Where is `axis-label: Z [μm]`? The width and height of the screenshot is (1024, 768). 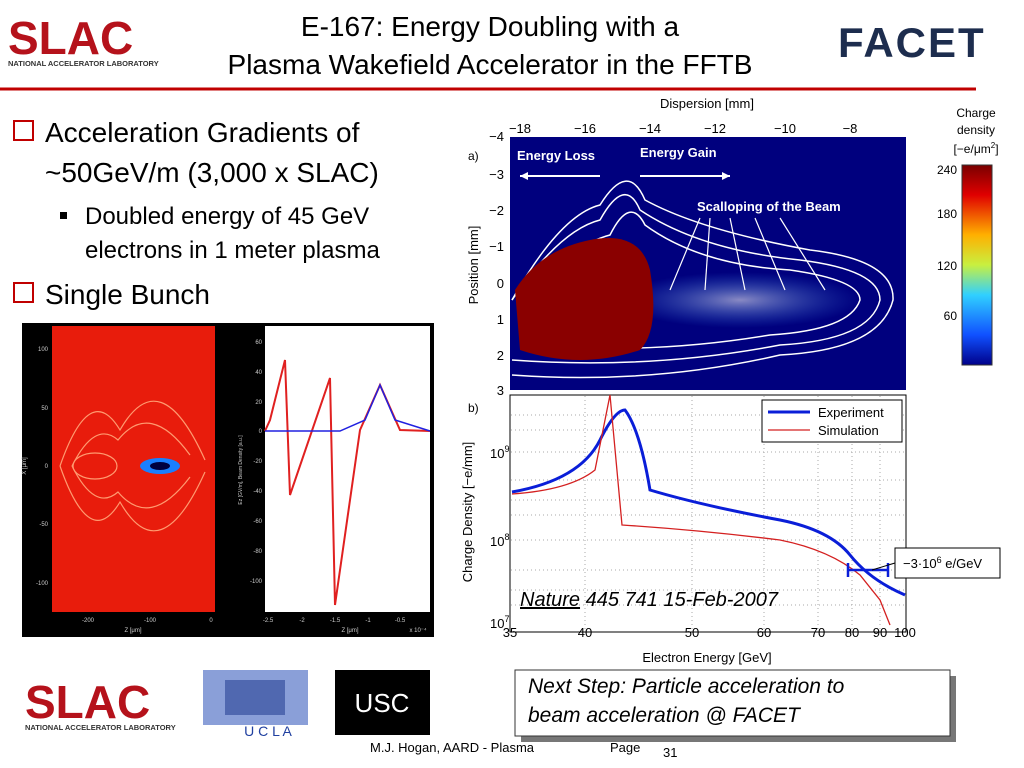
axis-label: Z [μm] is located at coordinates (132, 631).